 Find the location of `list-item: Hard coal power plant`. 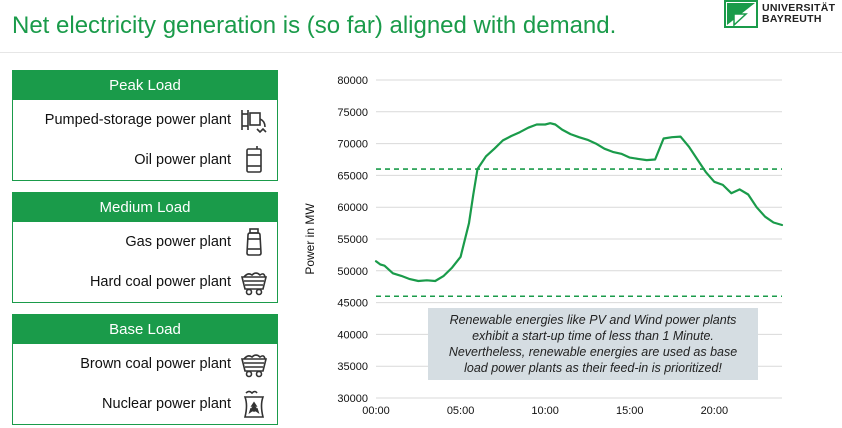

list-item: Hard coal power plant is located at coordinates (145, 282).